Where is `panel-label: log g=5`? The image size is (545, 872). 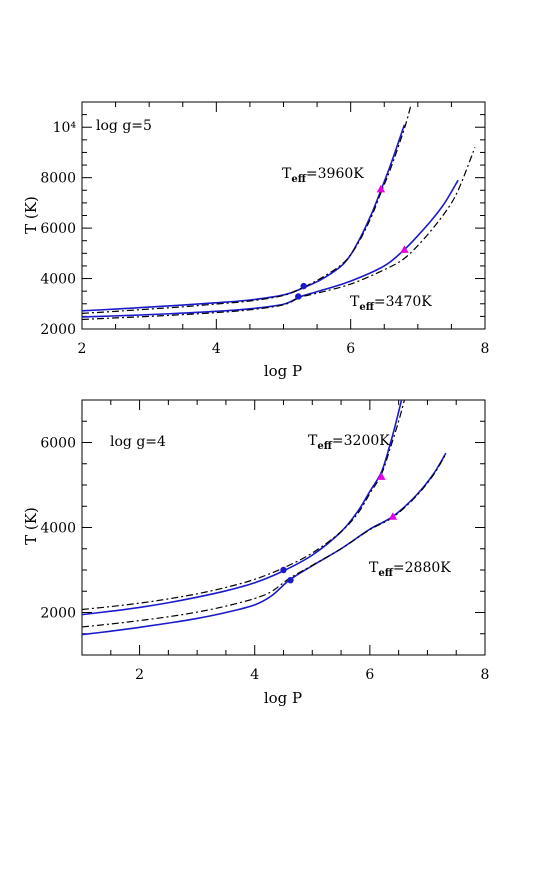 panel-label: log g=5 is located at coordinates (124, 126).